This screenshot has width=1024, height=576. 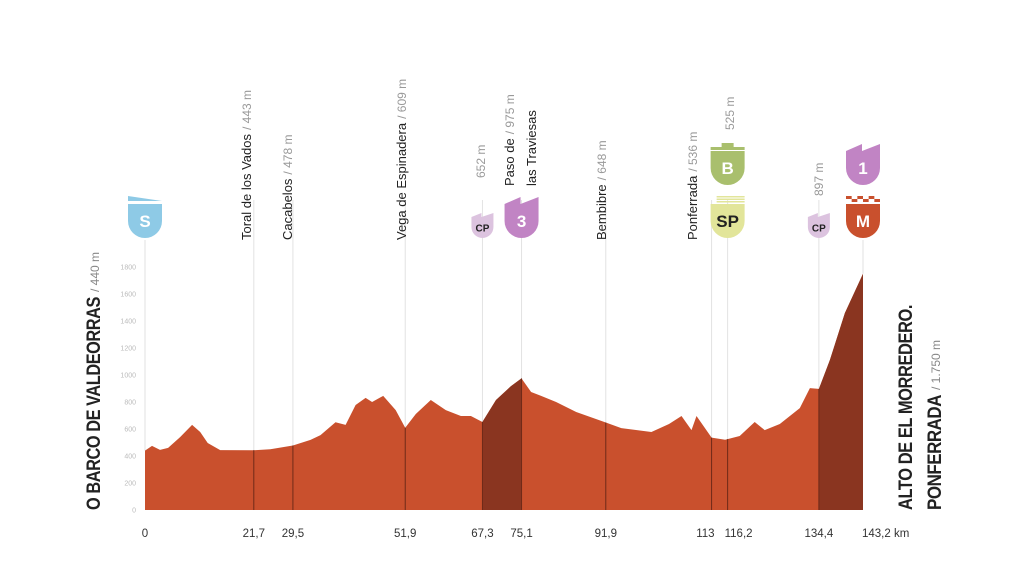 I want to click on waypoint-name-text: Vega de Espinadera, so click(x=401, y=181).